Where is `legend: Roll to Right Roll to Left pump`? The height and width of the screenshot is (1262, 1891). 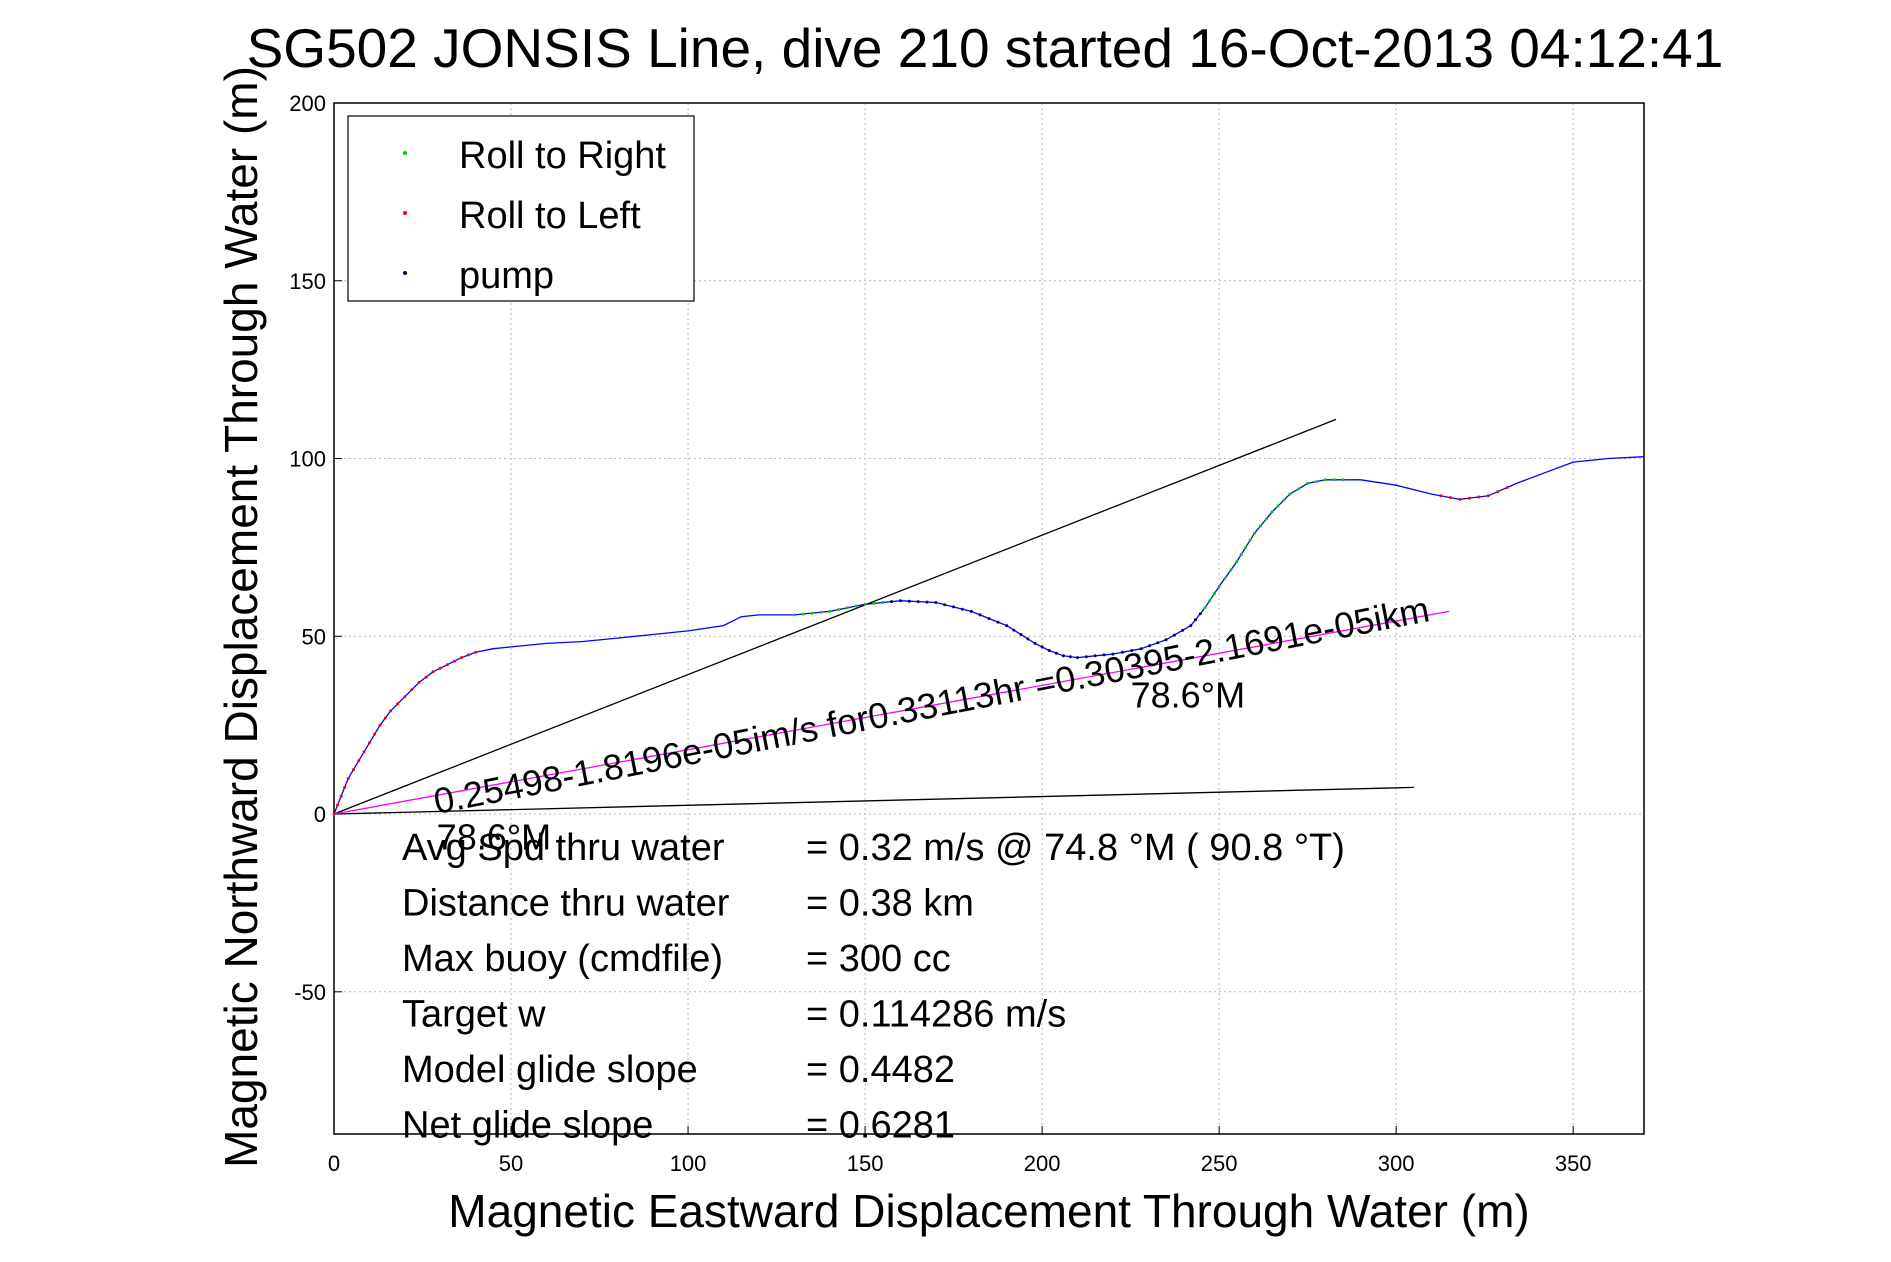
legend: Roll to Right Roll to Left pump is located at coordinates (521, 208).